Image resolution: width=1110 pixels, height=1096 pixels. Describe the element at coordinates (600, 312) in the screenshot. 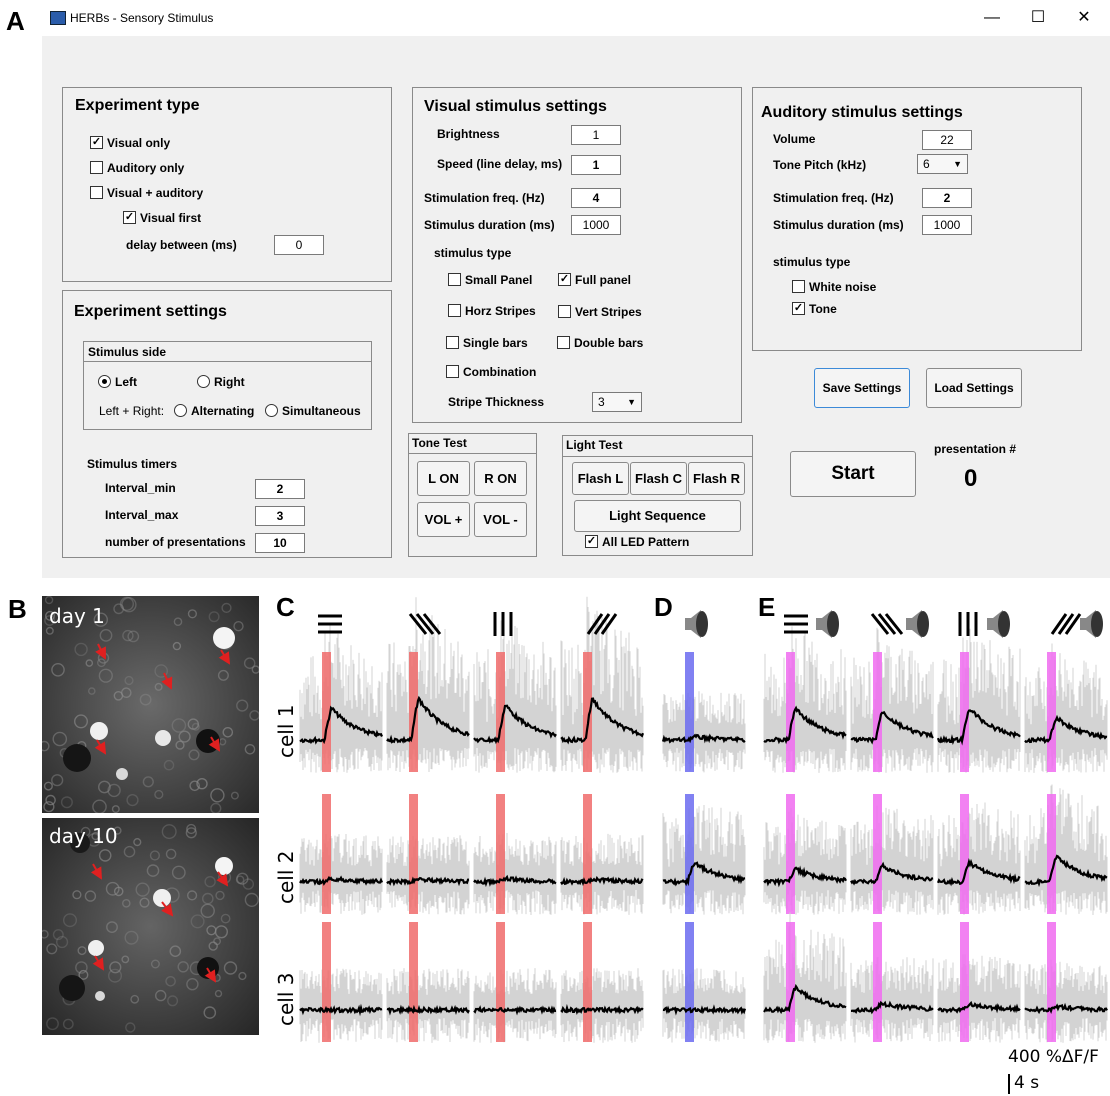

I see `vert-stripes-checkbox: Vert Stripes` at that location.